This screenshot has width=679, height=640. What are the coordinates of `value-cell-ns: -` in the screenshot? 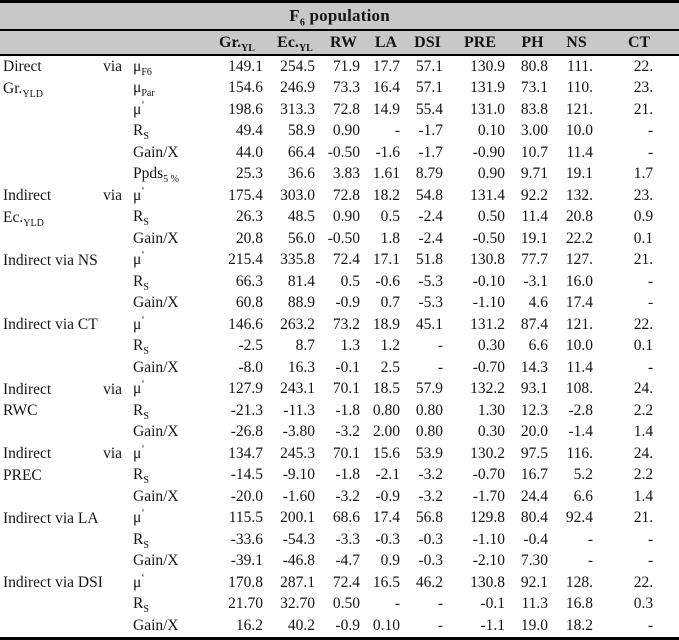 It's located at (590, 539).